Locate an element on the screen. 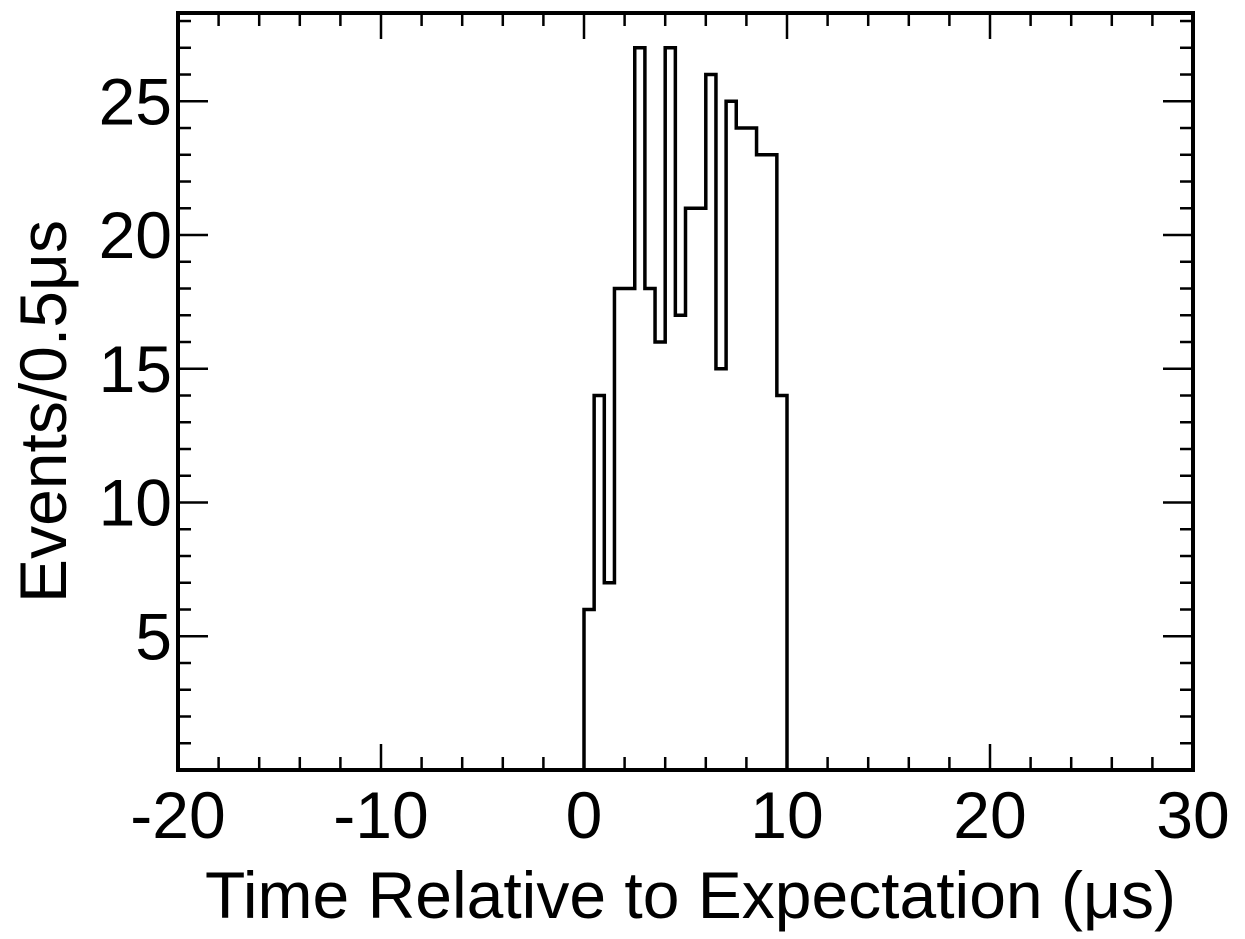 This screenshot has height=939, width=1245. y-tick-label: 25 is located at coordinates (135, 101).